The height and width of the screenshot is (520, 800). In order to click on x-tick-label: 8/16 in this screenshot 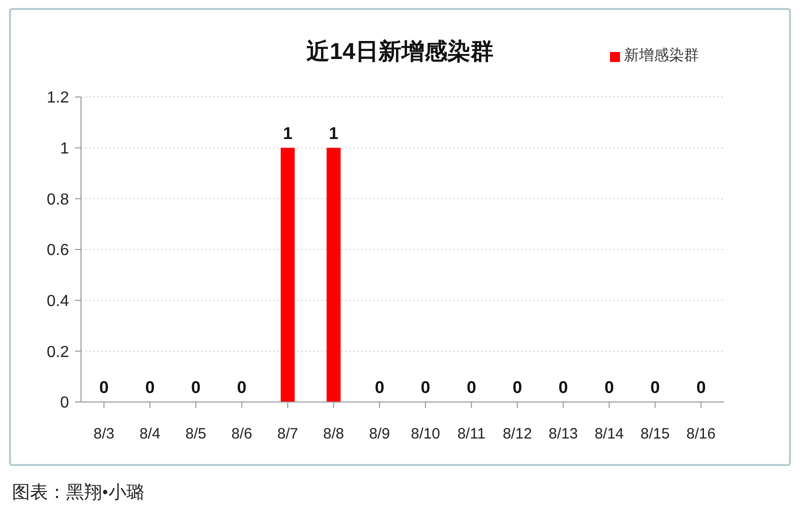, I will do `click(701, 434)`.